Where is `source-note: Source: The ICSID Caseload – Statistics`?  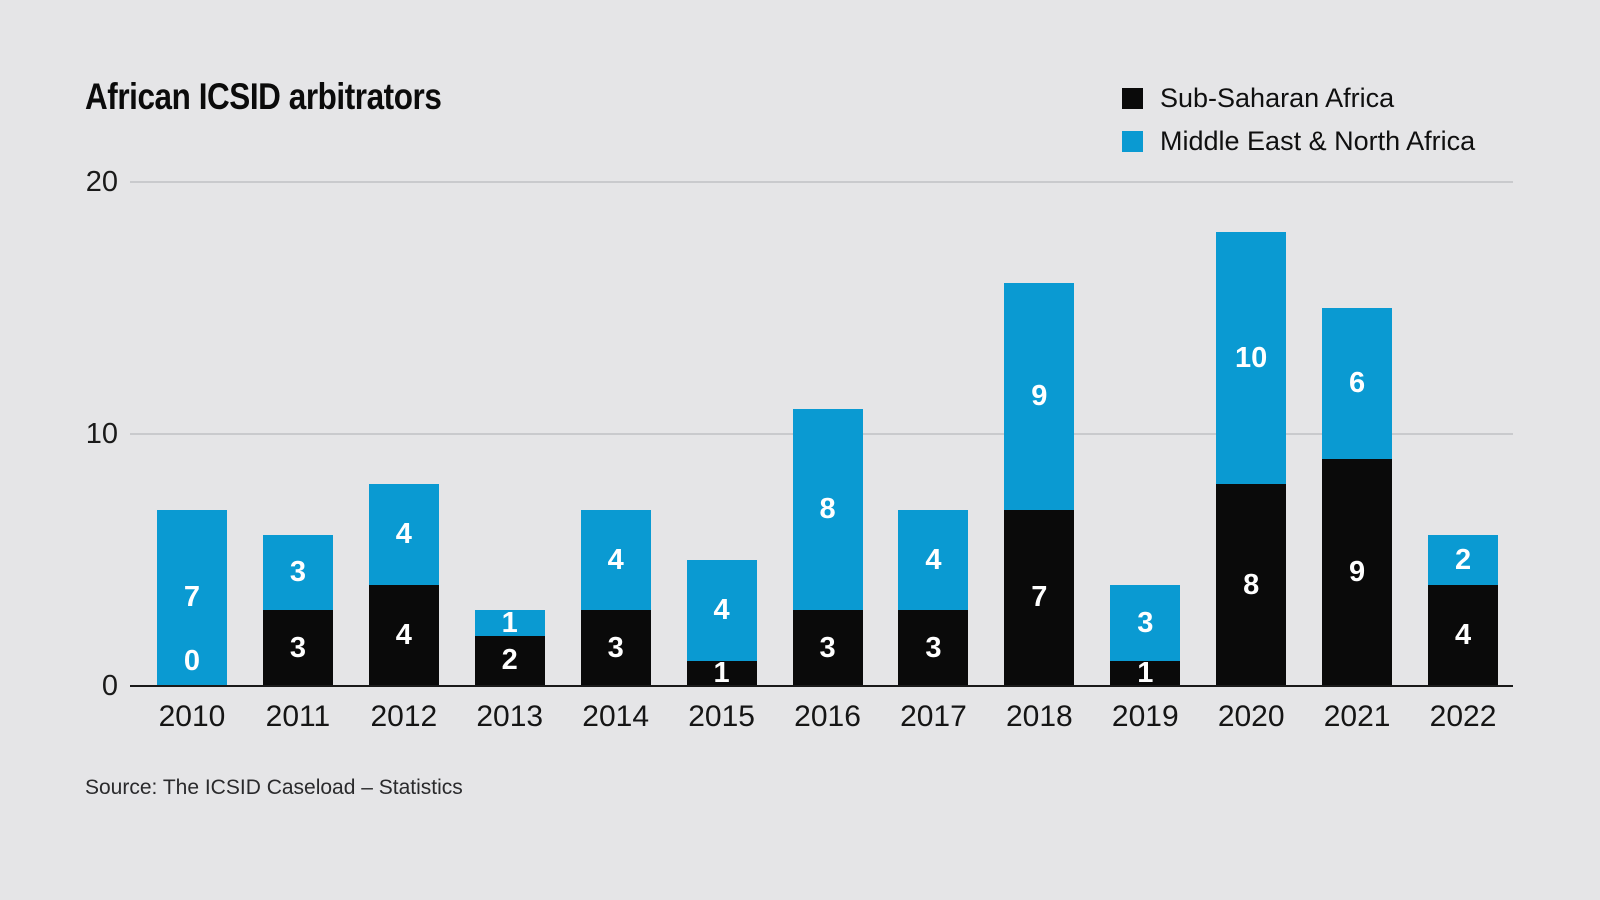
source-note: Source: The ICSID Caseload – Statistics is located at coordinates (274, 787).